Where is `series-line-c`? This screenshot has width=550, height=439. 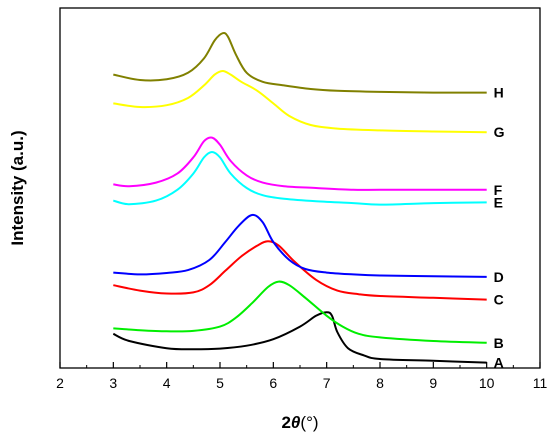
series-line-c is located at coordinates (300, 270).